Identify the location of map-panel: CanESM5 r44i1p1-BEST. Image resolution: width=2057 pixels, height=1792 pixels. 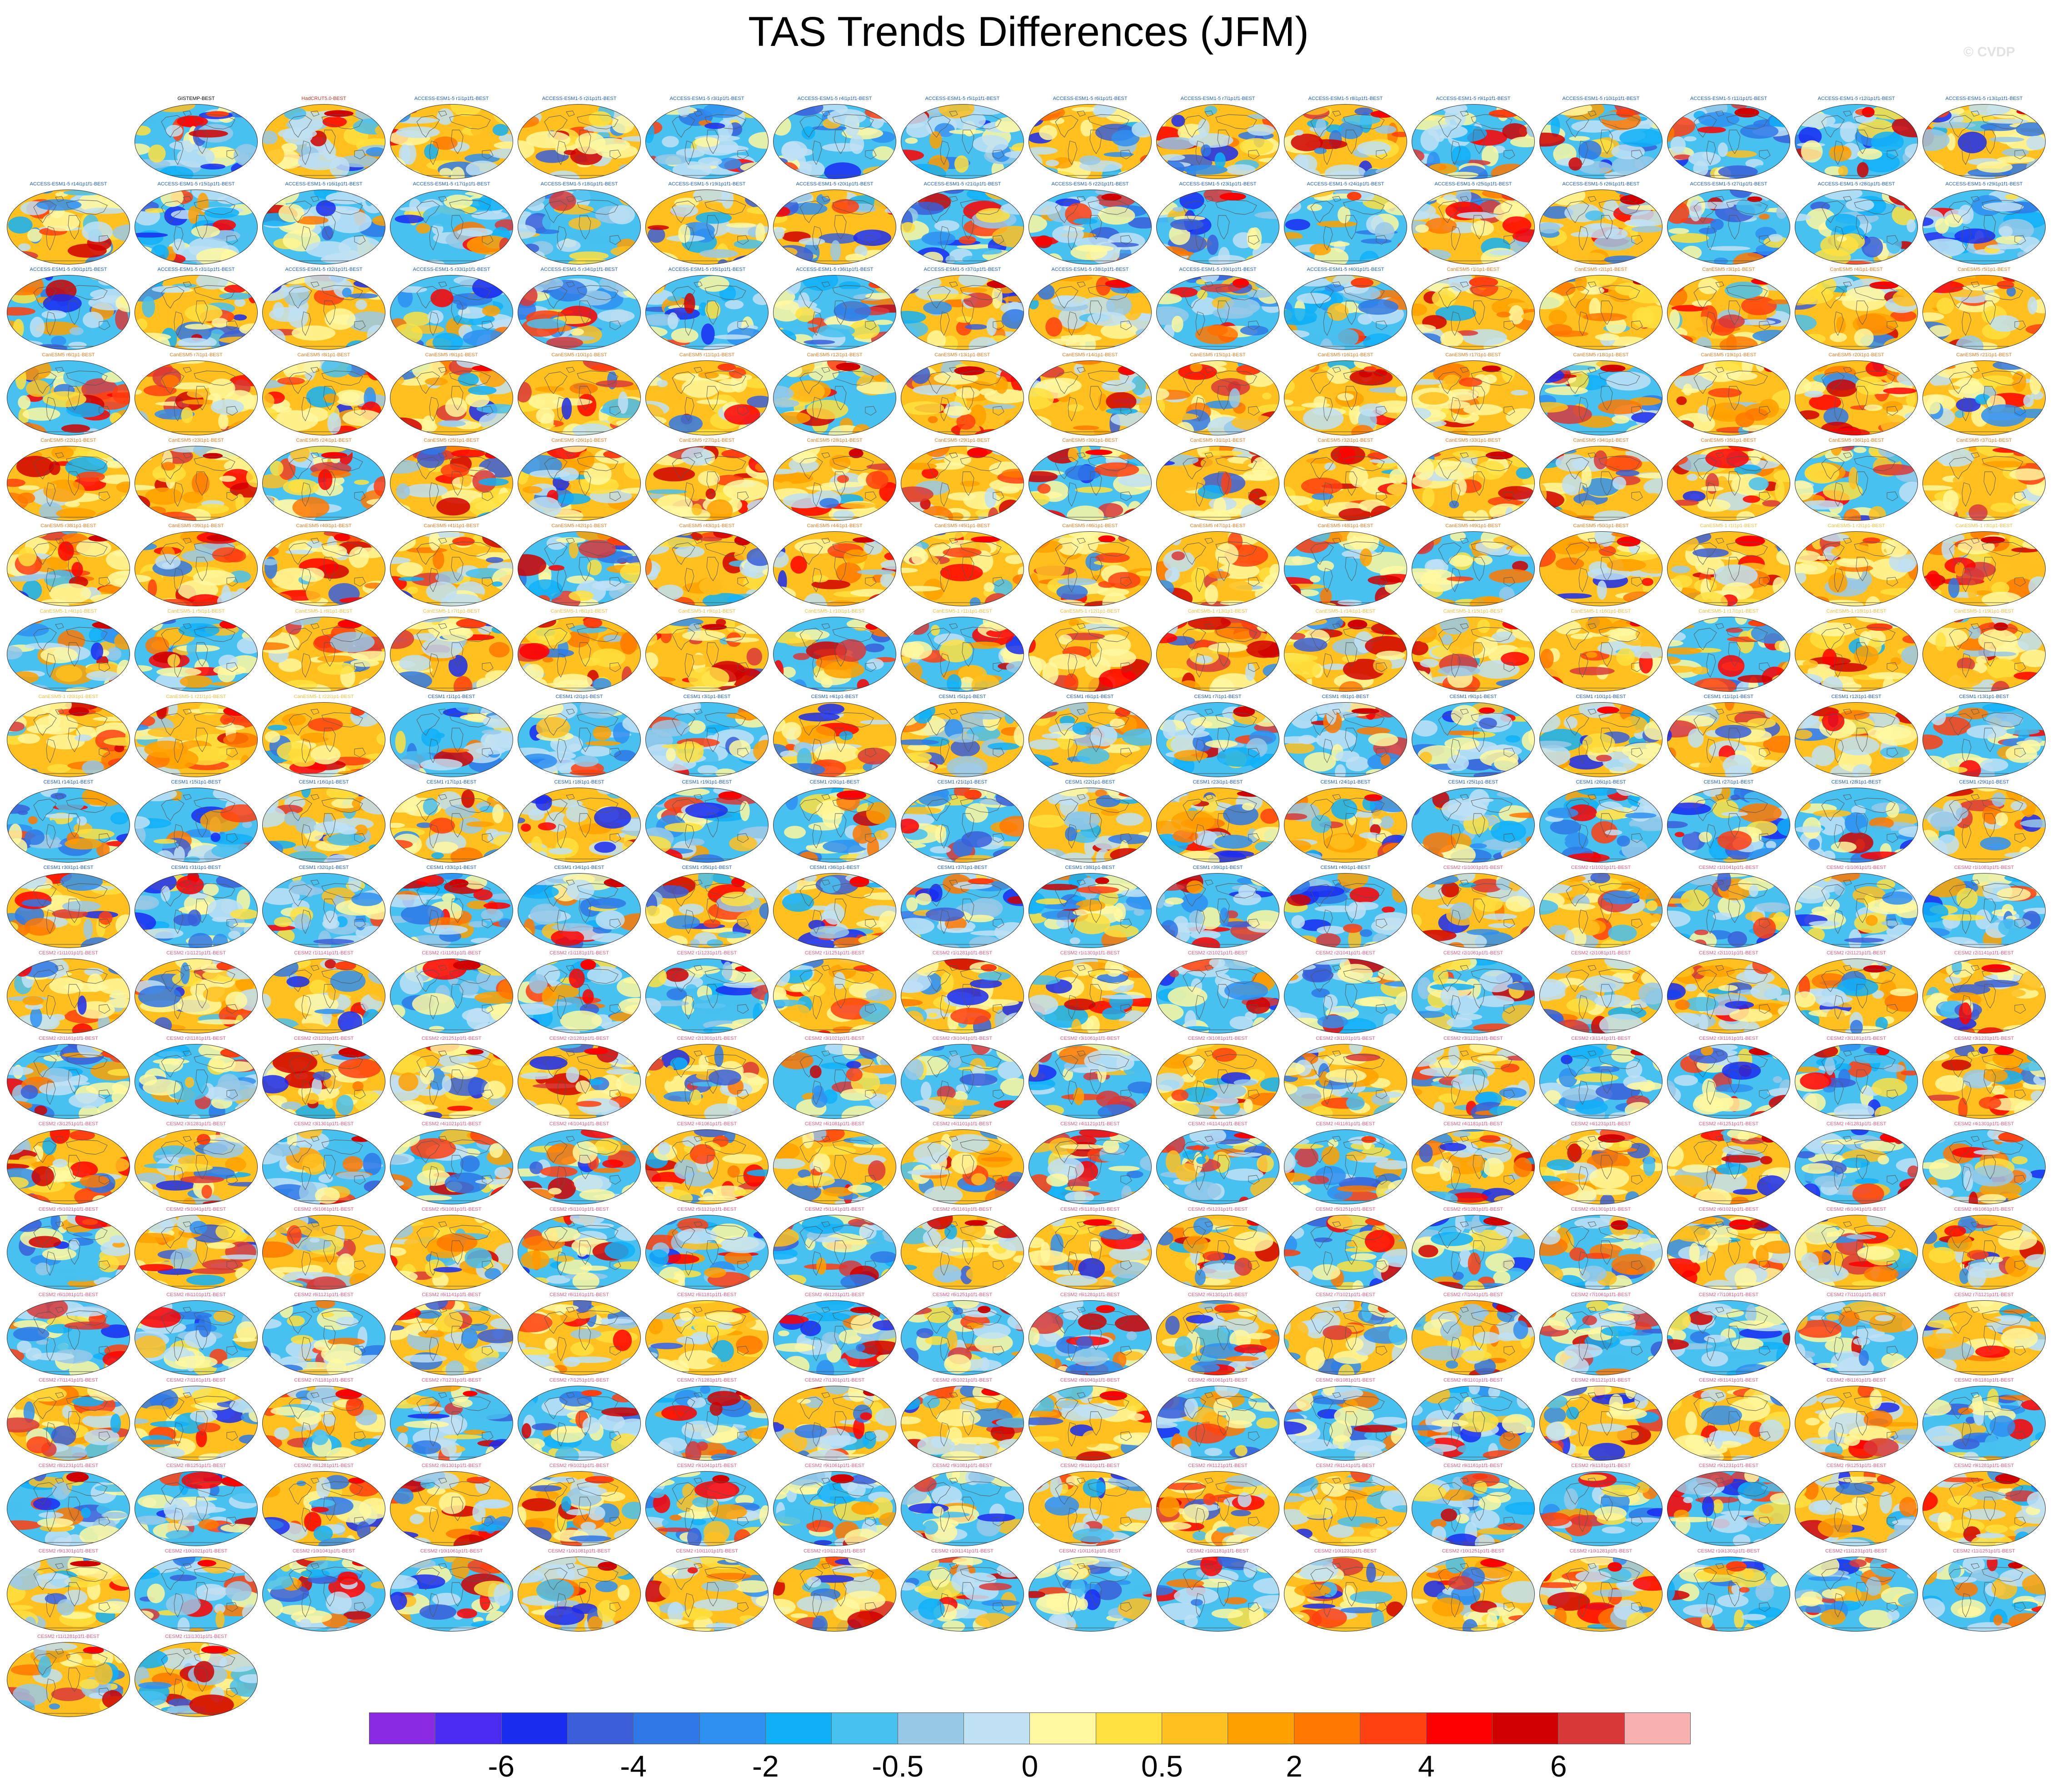
(835, 566).